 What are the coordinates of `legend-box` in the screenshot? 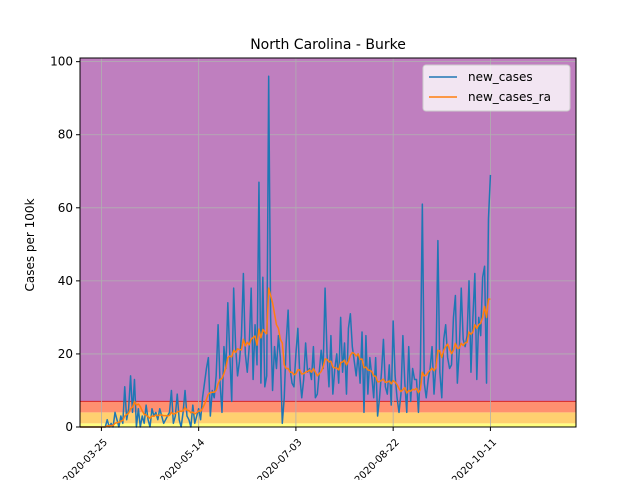 It's located at (496, 88).